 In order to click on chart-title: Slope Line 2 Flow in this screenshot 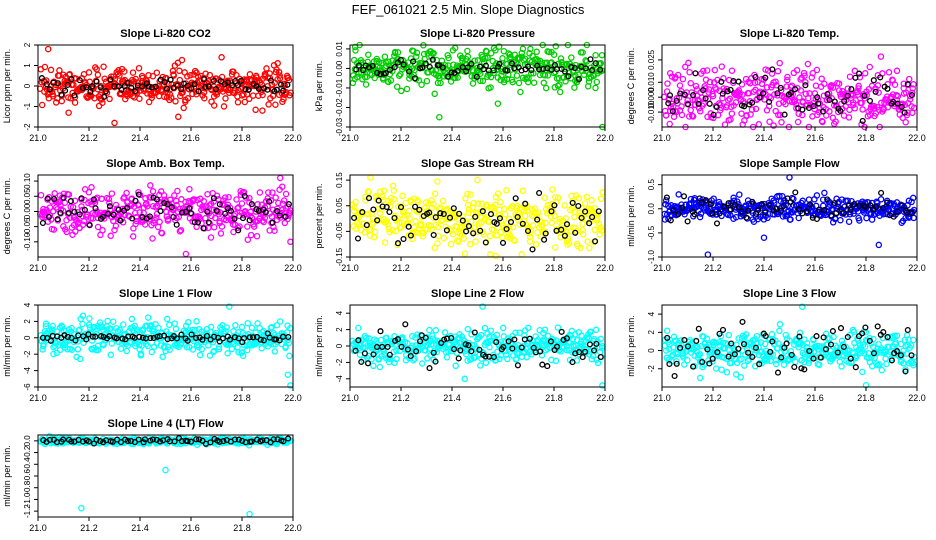, I will do `click(477, 294)`.